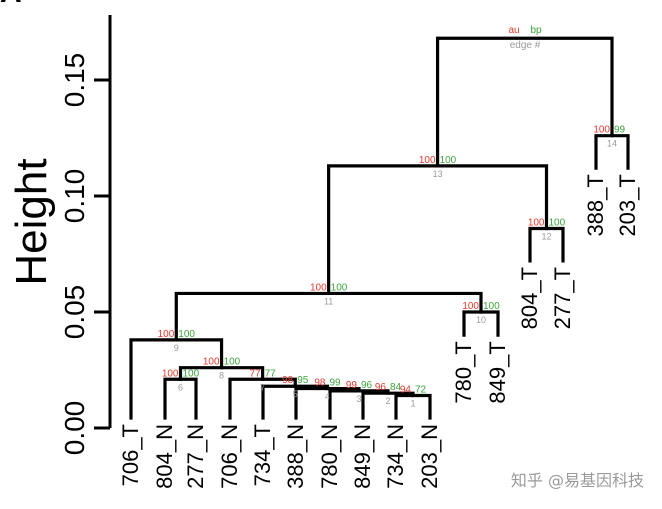  I want to click on edge-number: 9, so click(176, 348).